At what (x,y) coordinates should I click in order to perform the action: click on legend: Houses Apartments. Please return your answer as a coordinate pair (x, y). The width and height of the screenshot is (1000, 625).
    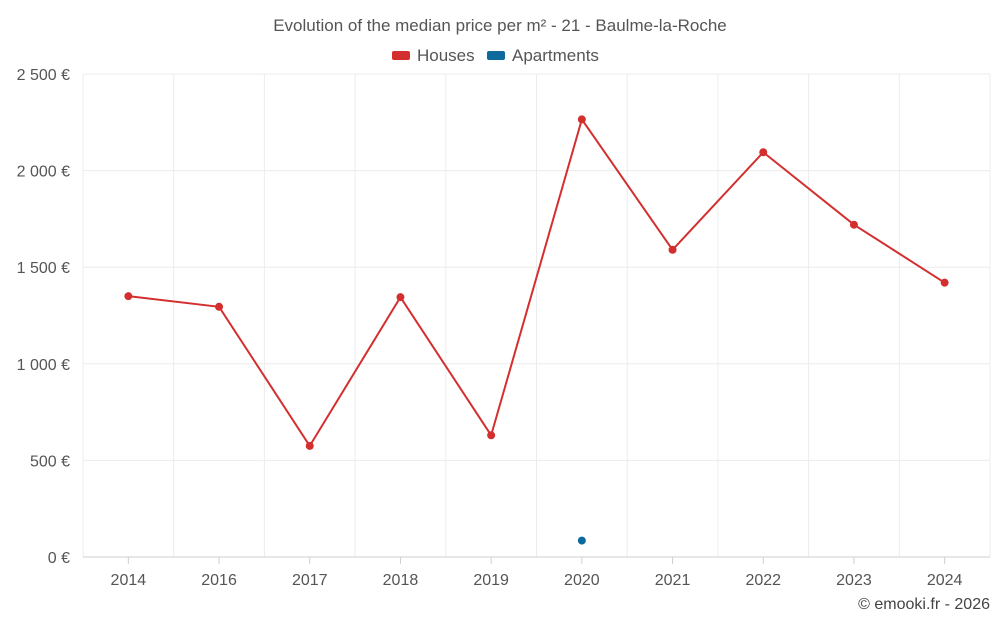
    Looking at the image, I should click on (495, 55).